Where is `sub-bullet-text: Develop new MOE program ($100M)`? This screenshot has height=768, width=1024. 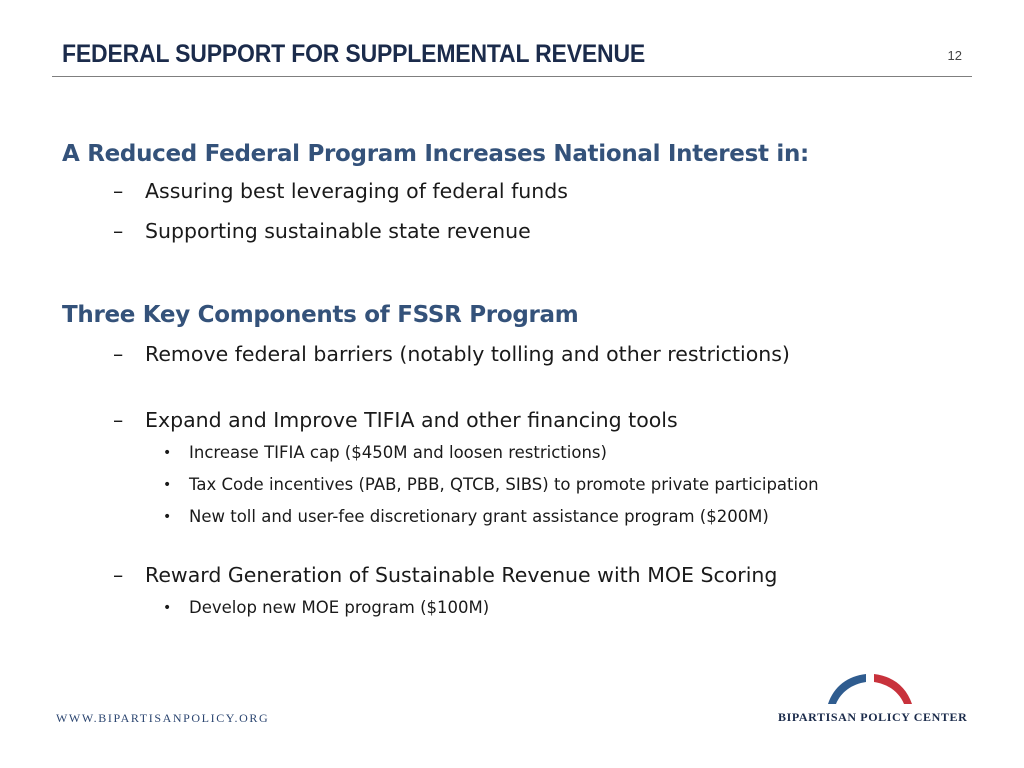
sub-bullet-text: Develop new MOE program ($100M) is located at coordinates (339, 607).